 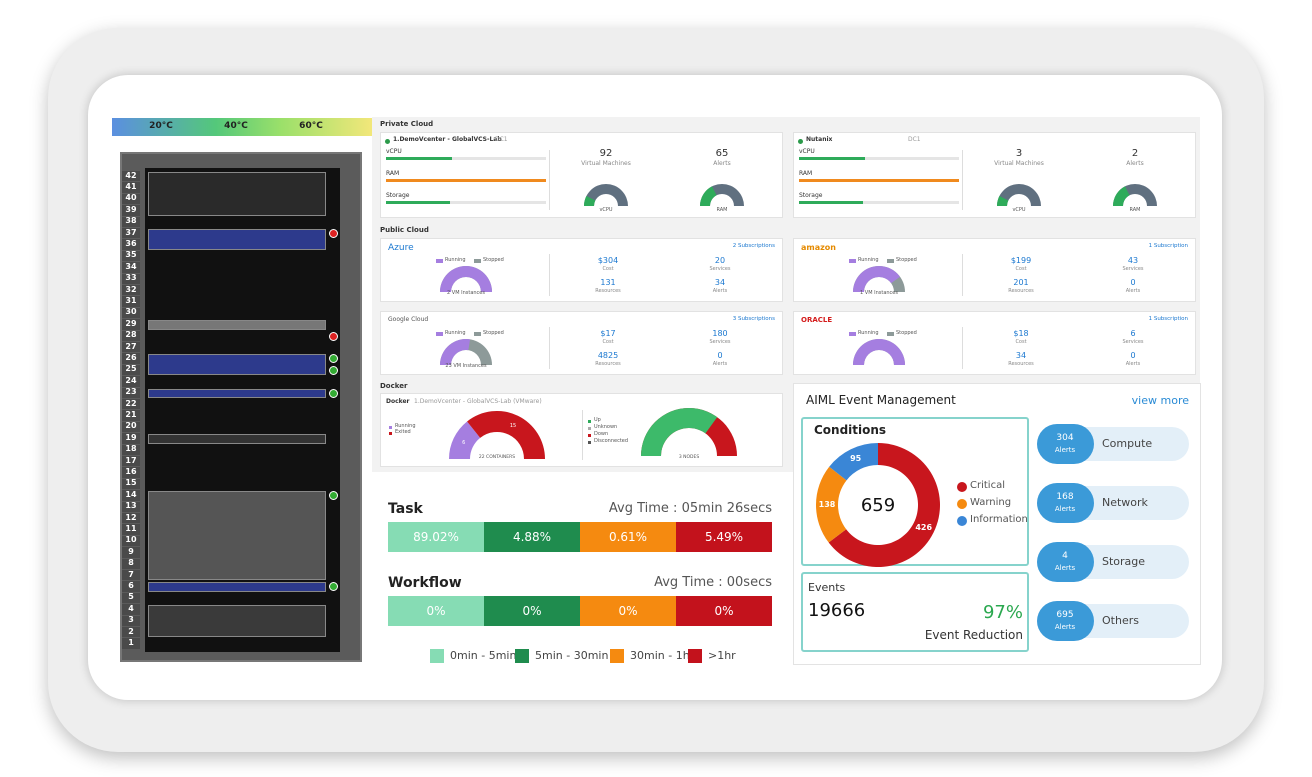 I want to click on rack-unit: 36, so click(x=131, y=243).